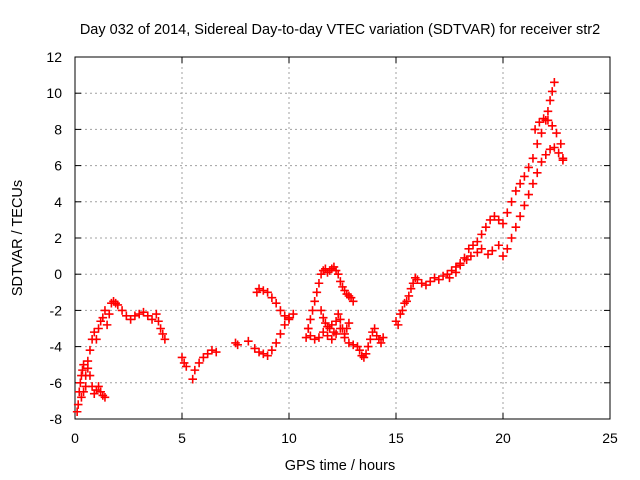 This screenshot has width=640, height=480. Describe the element at coordinates (503, 438) in the screenshot. I see `x-tick-label: 20` at that location.